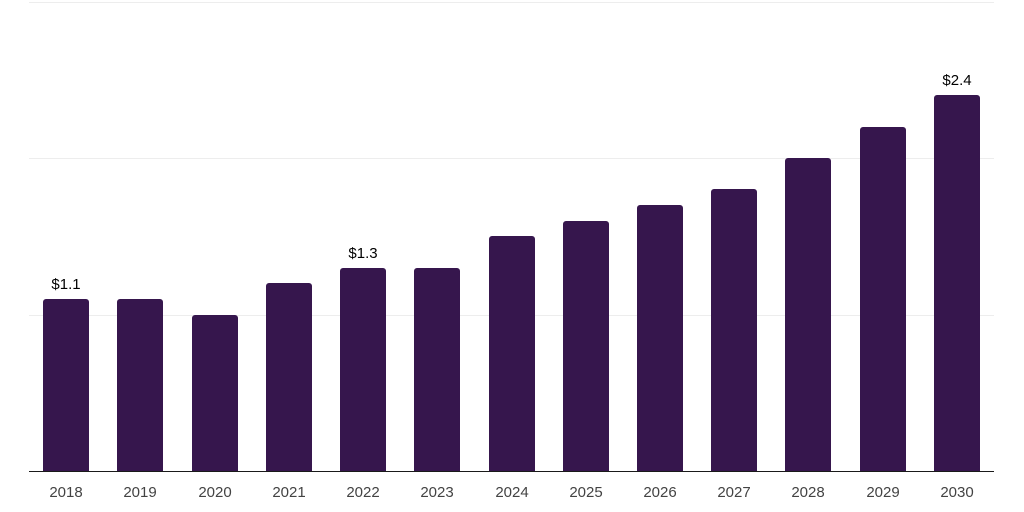 The width and height of the screenshot is (1024, 512). What do you see at coordinates (957, 492) in the screenshot?
I see `x-tick-label: 2030` at bounding box center [957, 492].